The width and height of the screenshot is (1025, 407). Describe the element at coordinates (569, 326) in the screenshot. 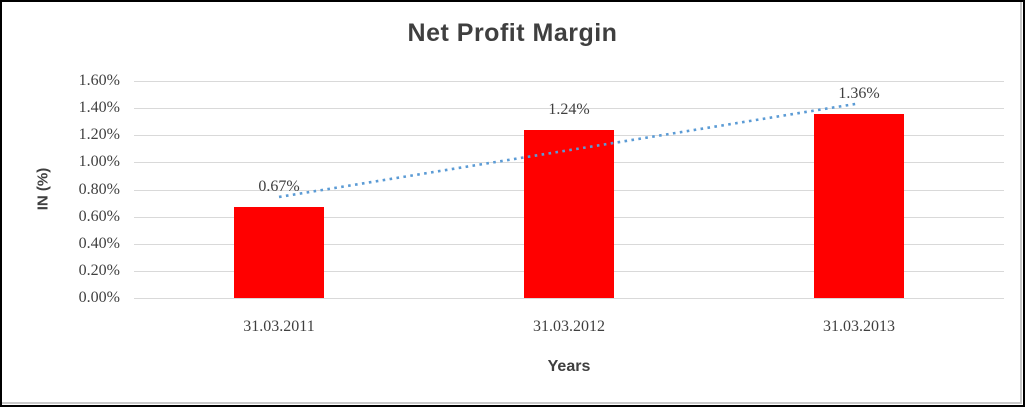

I see `x-category-label: 31.03.2012` at that location.